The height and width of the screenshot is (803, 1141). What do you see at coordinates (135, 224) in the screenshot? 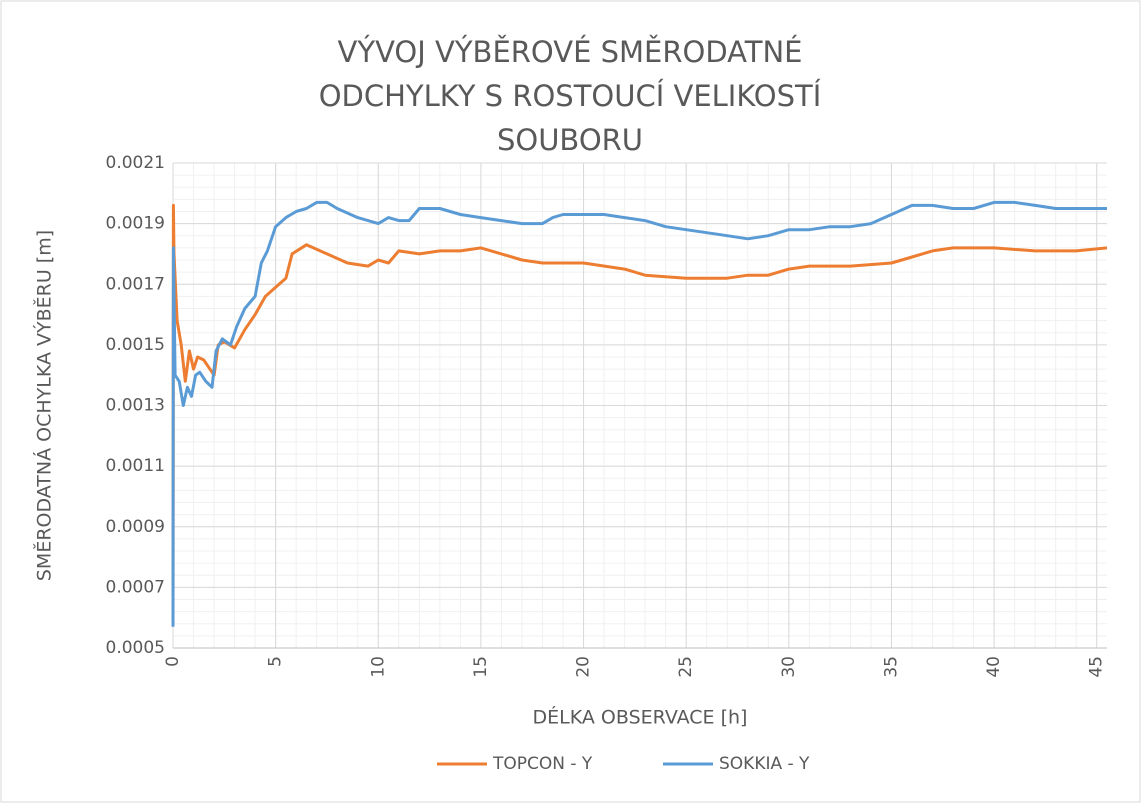
I see `y-tick-label: 0.0019` at bounding box center [135, 224].